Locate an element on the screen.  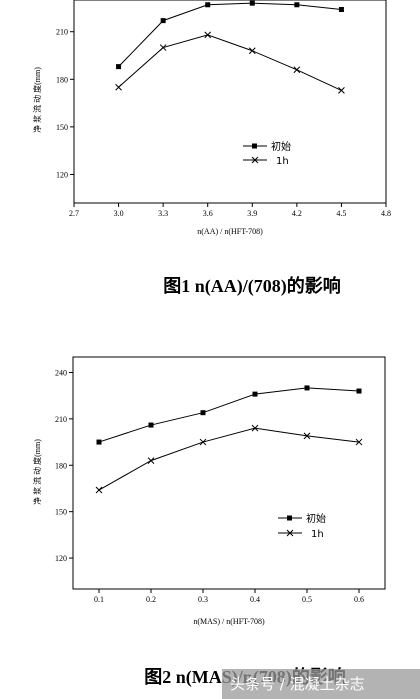
chart-2-x-axis-label: n(MAS) / n(HFT-708) is located at coordinates (229, 621).